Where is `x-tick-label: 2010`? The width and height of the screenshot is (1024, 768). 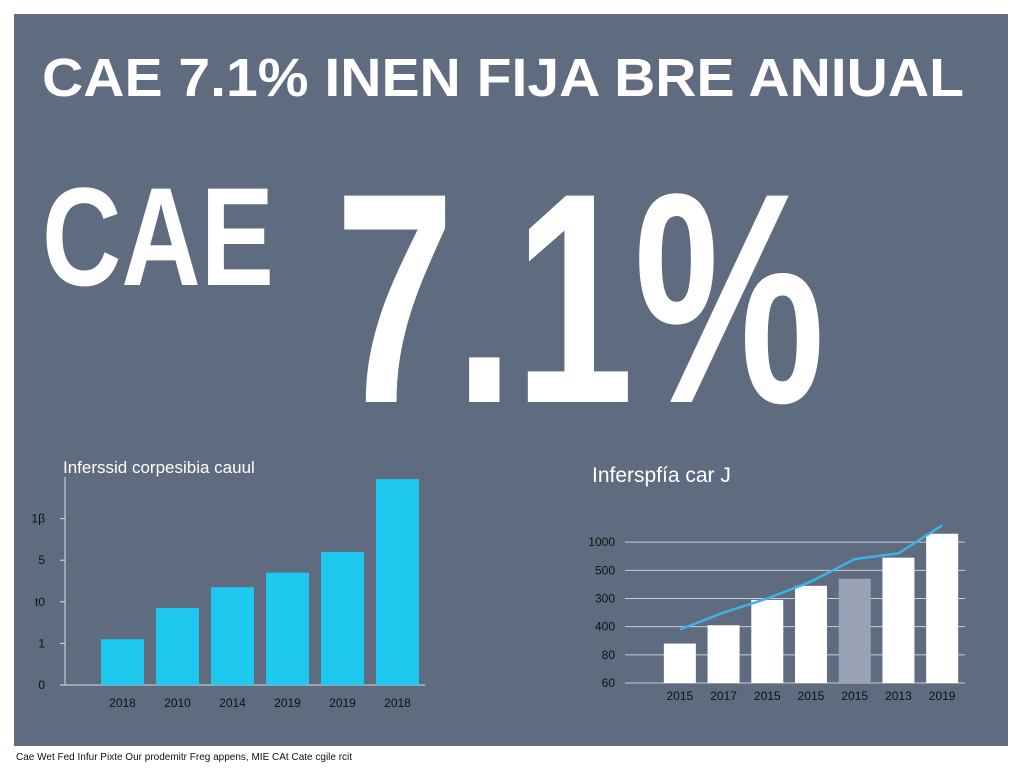 x-tick-label: 2010 is located at coordinates (177, 703).